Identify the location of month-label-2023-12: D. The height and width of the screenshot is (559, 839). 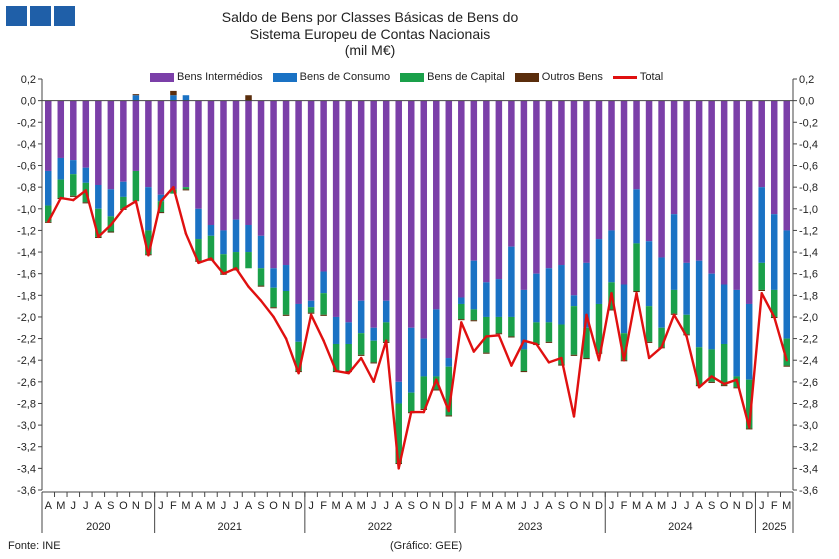
(599, 506).